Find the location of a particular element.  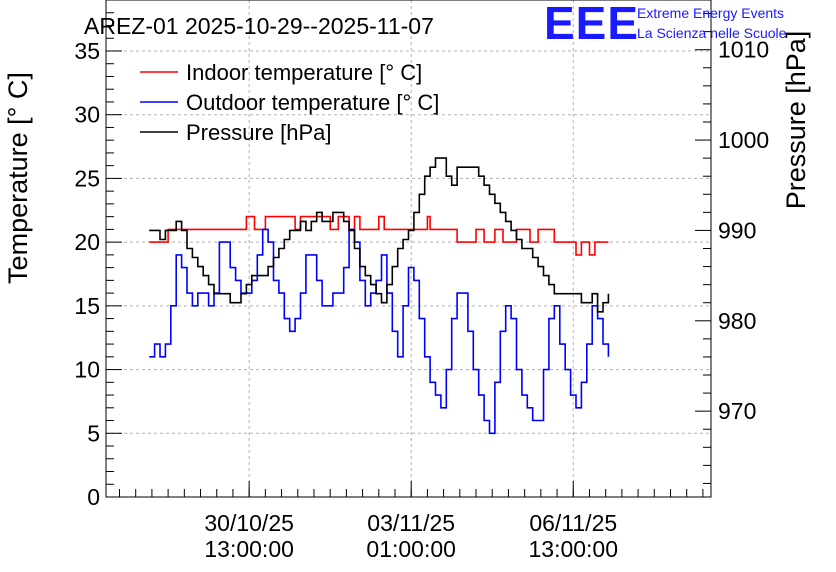

y-tick-label: 30 is located at coordinates (87, 115).